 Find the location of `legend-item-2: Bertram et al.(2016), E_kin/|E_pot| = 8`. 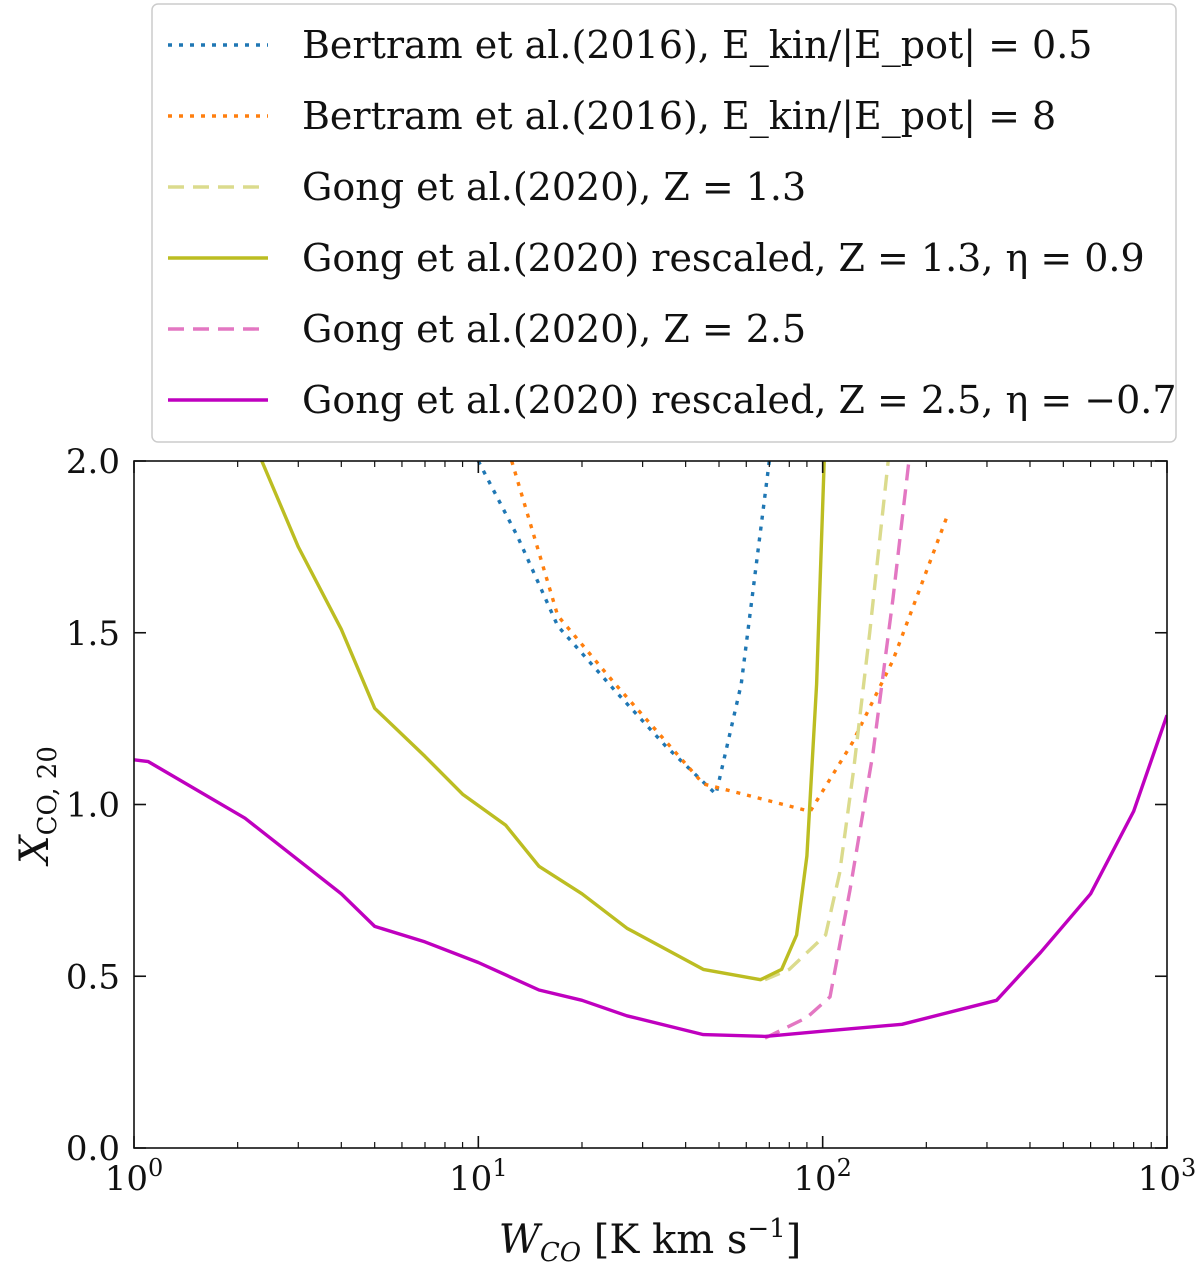

legend-item-2: Bertram et al.(2016), E_kin/|E_pot| = 8 is located at coordinates (612, 116).